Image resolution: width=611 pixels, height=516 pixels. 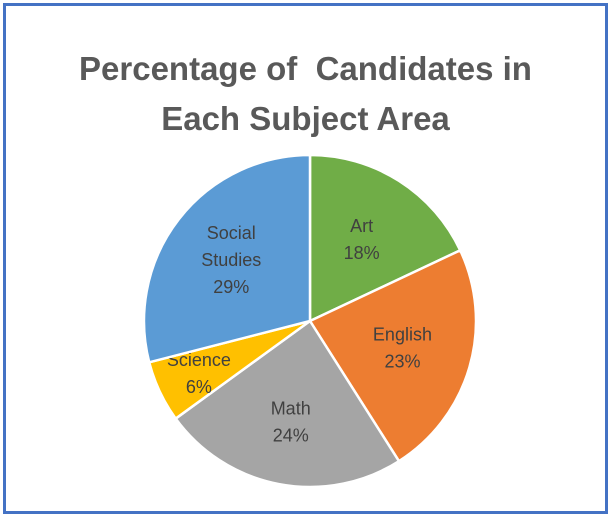 What do you see at coordinates (402, 347) in the screenshot?
I see `pie-label-english: English 23%` at bounding box center [402, 347].